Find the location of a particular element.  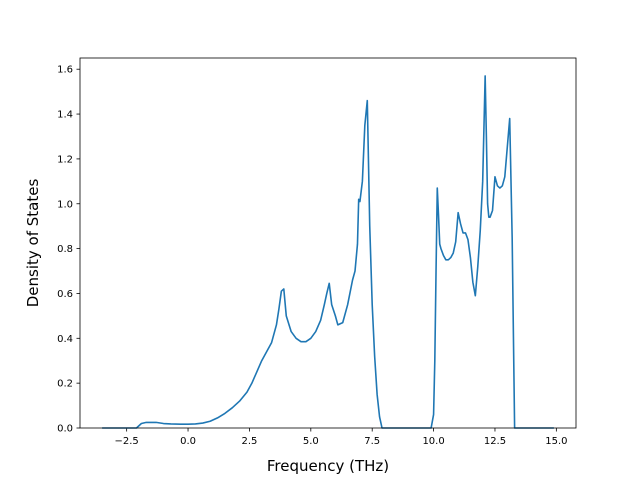

x-tick-label: 7.5 is located at coordinates (372, 441).